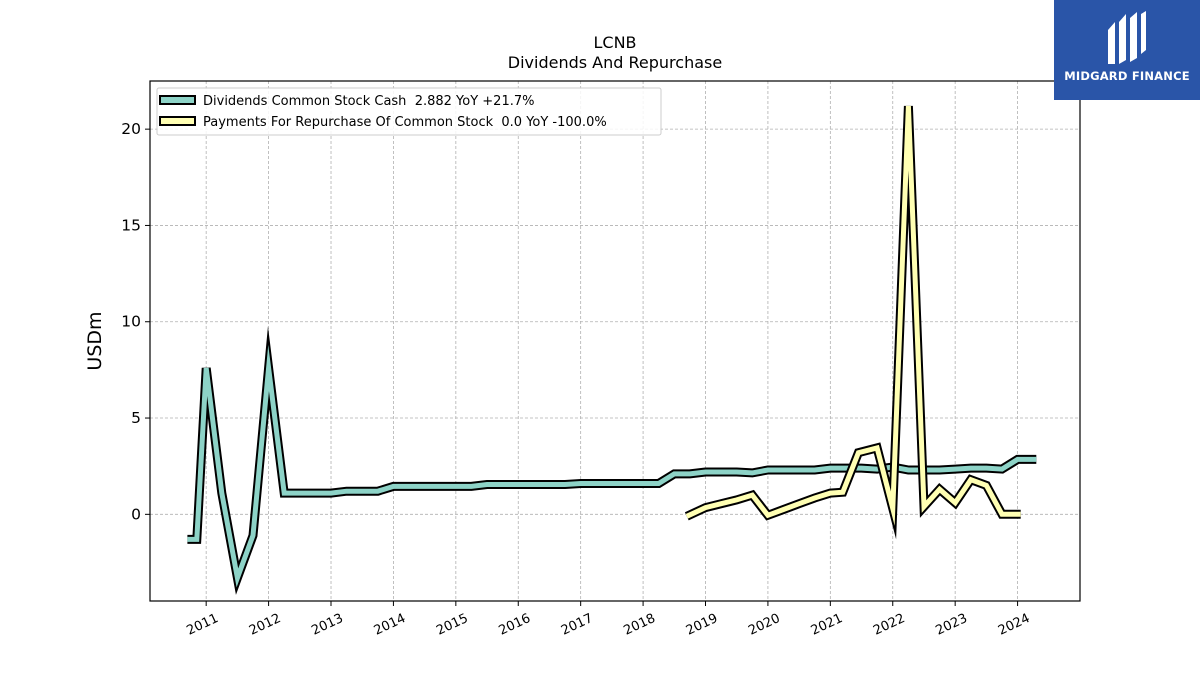 Image resolution: width=1200 pixels, height=675 pixels. I want to click on x-tick-label: 2011, so click(203, 625).